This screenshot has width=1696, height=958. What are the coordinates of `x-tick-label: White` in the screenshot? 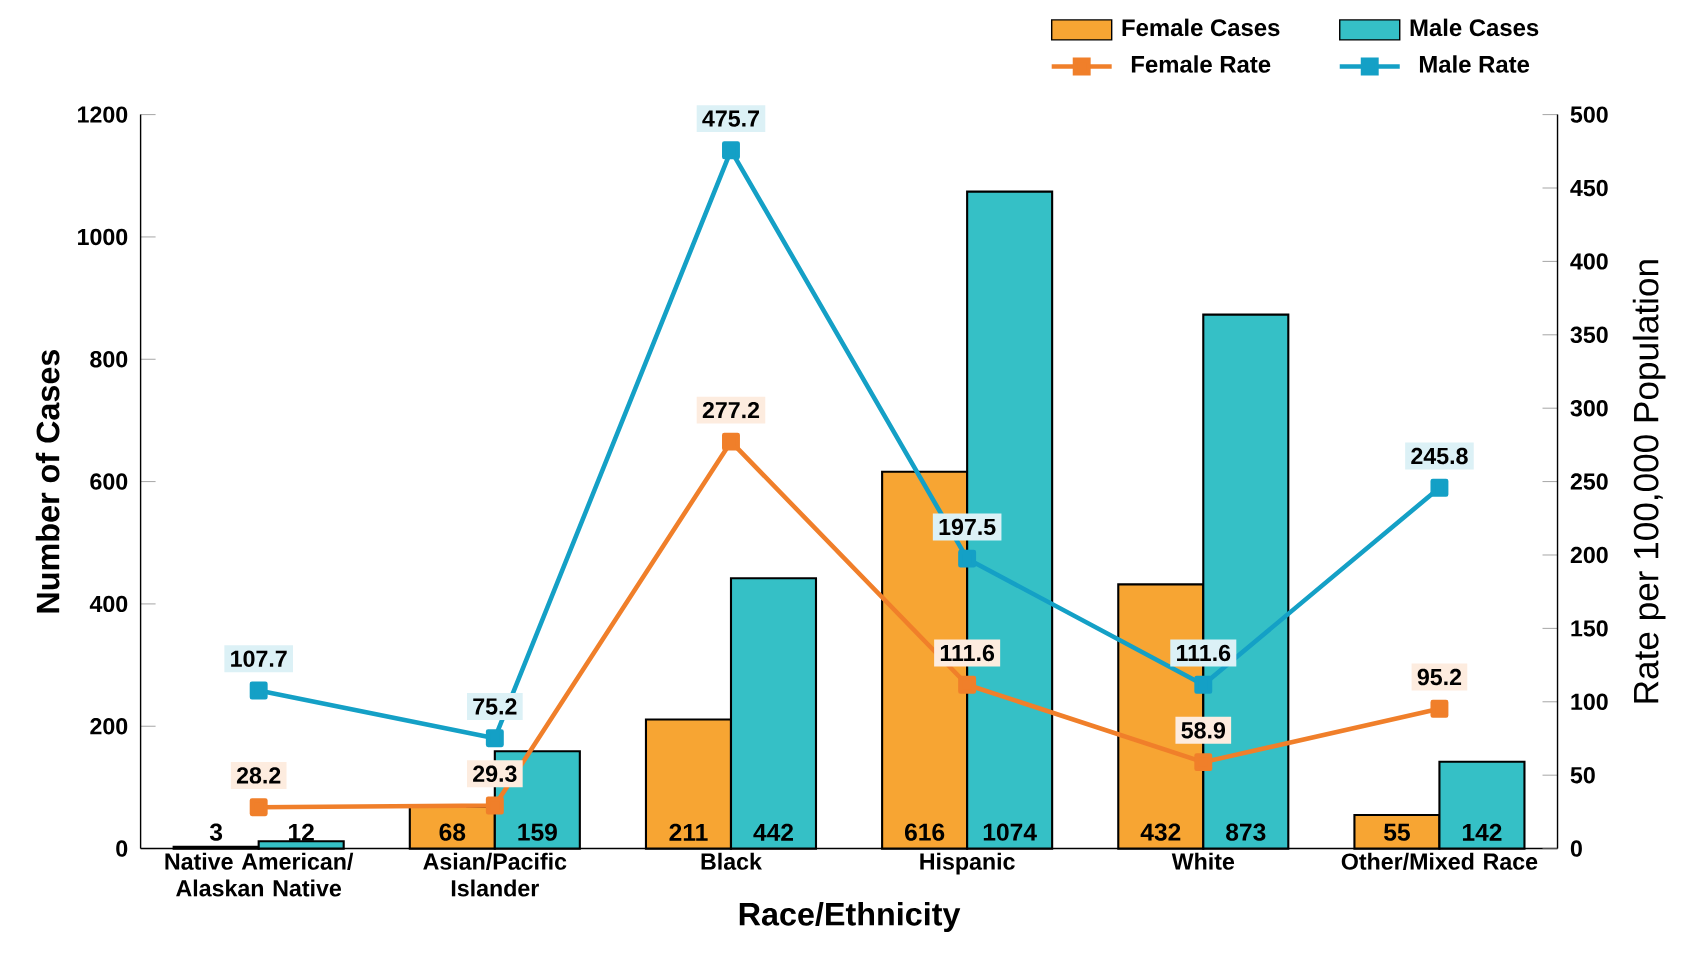 It's located at (1203, 862).